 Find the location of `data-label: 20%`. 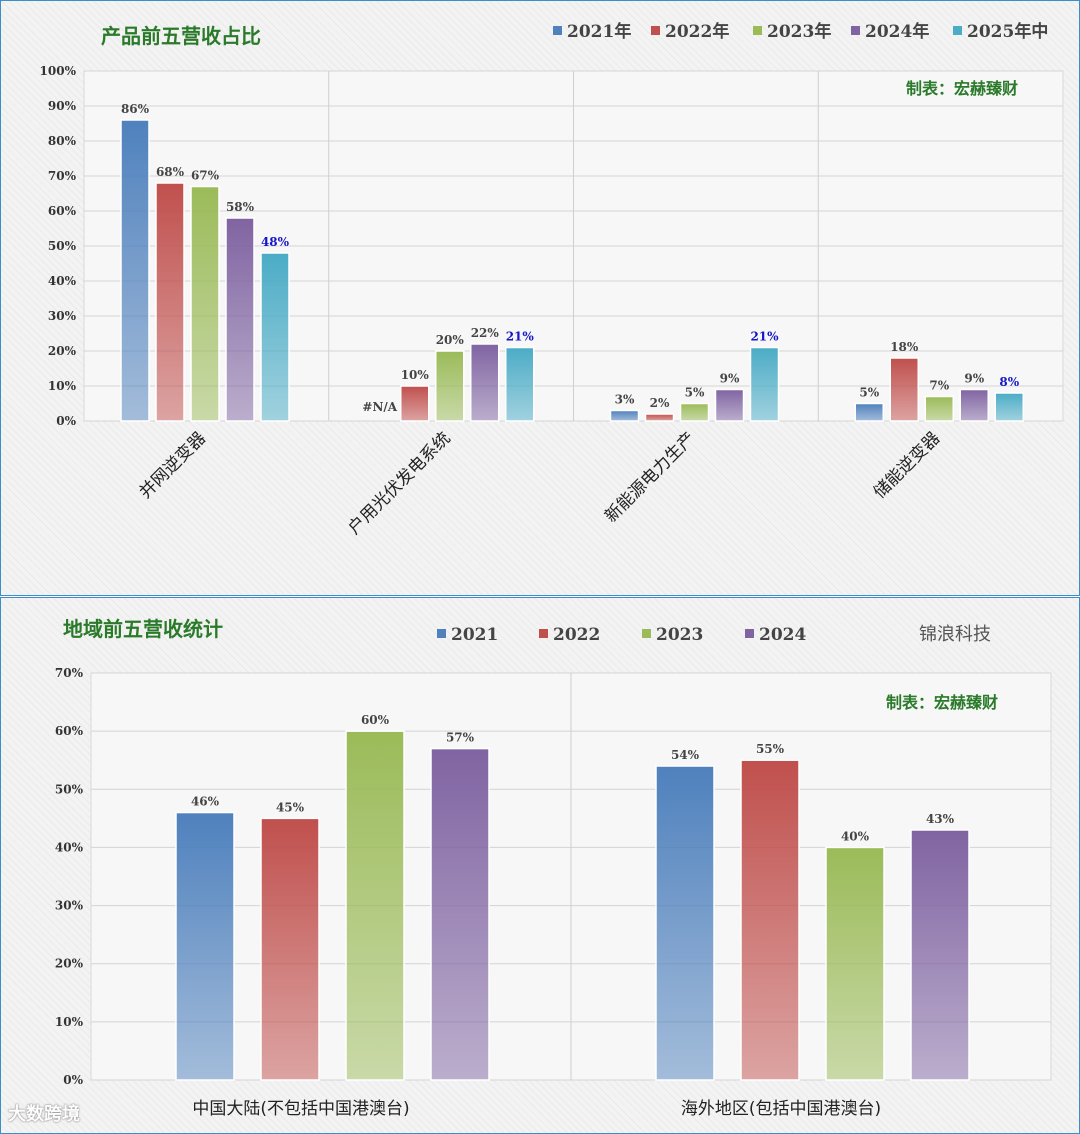

data-label: 20% is located at coordinates (450, 340).